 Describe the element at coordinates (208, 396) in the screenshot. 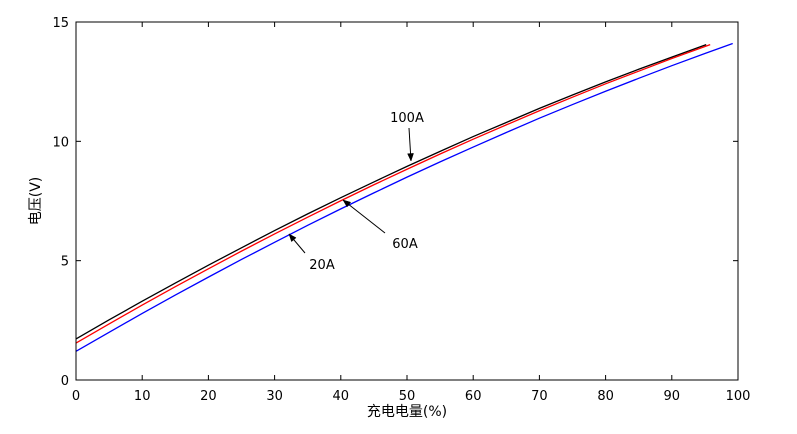

I see `x-tick-label: 20` at that location.